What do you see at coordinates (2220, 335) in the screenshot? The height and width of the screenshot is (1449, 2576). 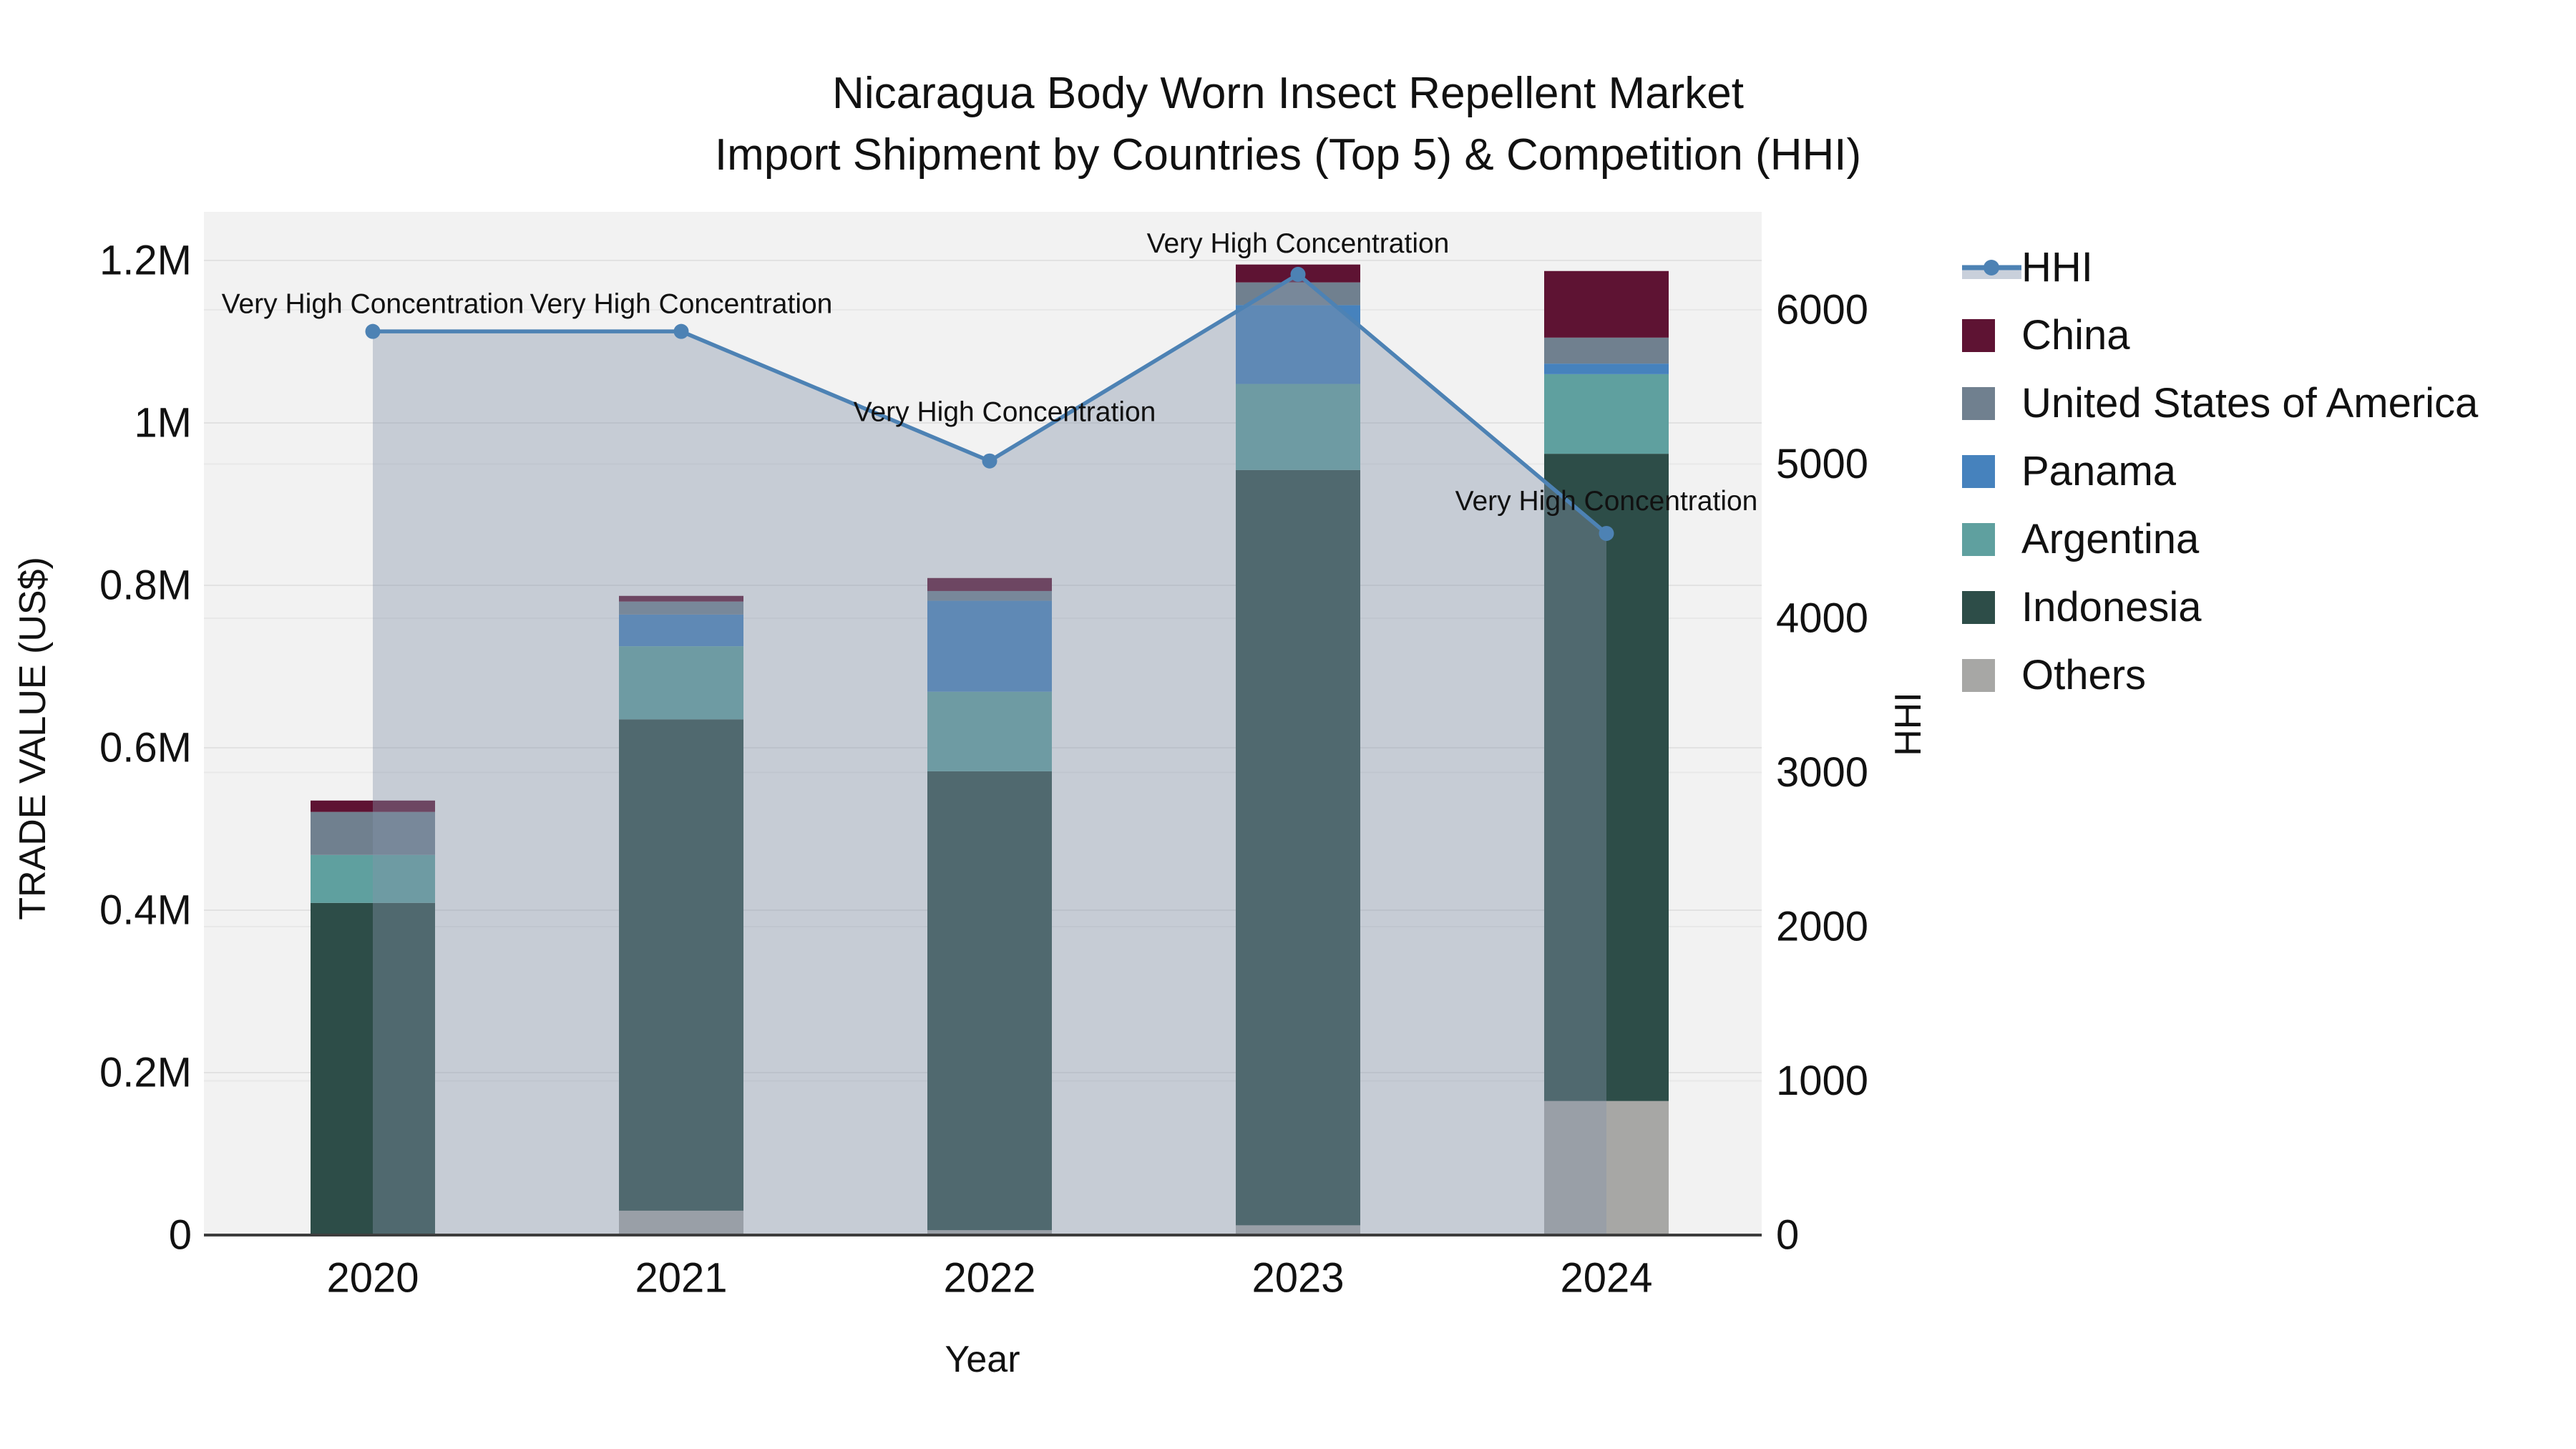 I see `legend-item-china: China` at bounding box center [2220, 335].